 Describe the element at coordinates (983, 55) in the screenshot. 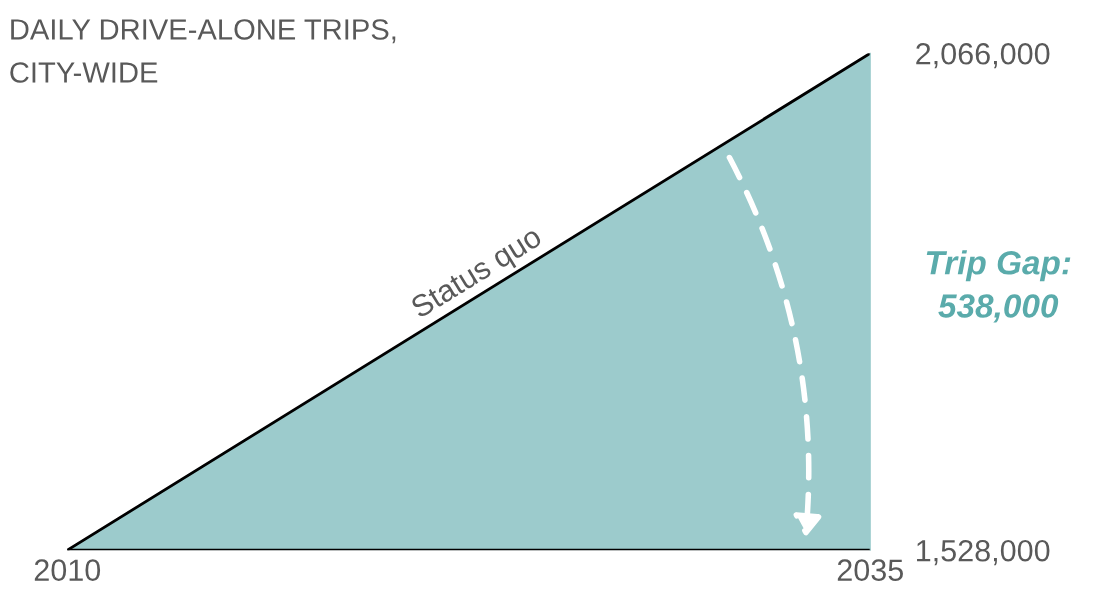

I see `y-tick-label: 2,066,000` at that location.